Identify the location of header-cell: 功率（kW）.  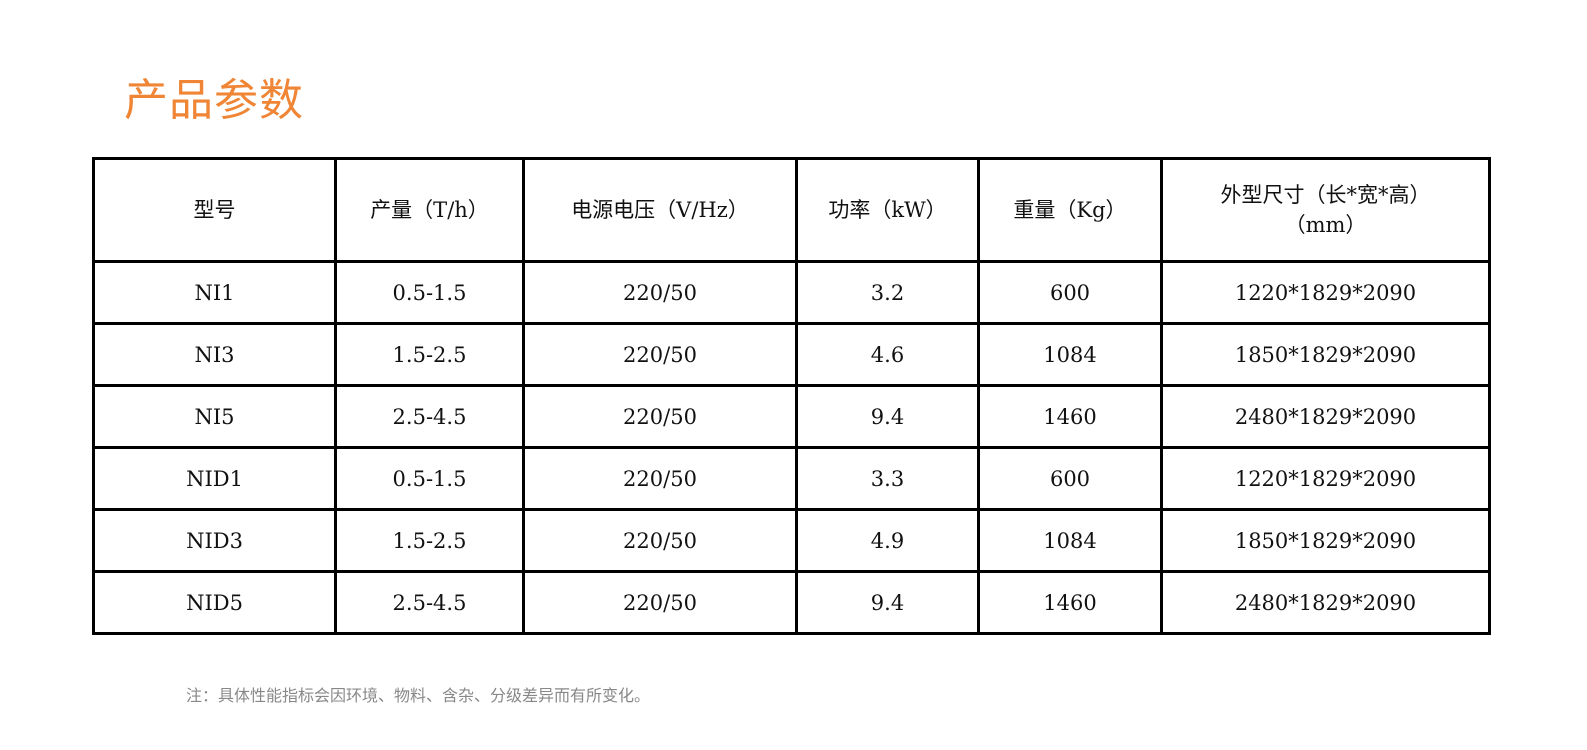
(887, 210).